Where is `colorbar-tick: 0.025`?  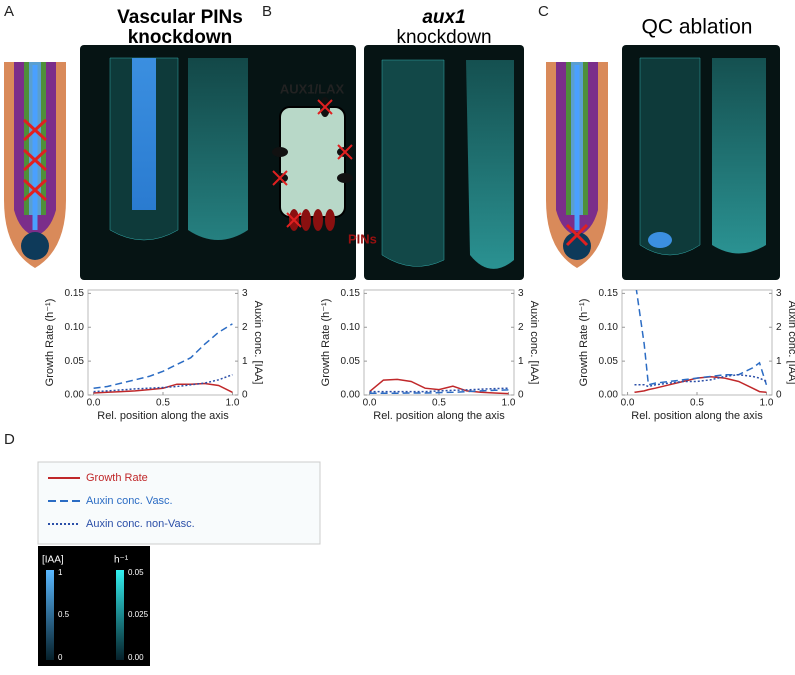 colorbar-tick: 0.025 is located at coordinates (138, 614).